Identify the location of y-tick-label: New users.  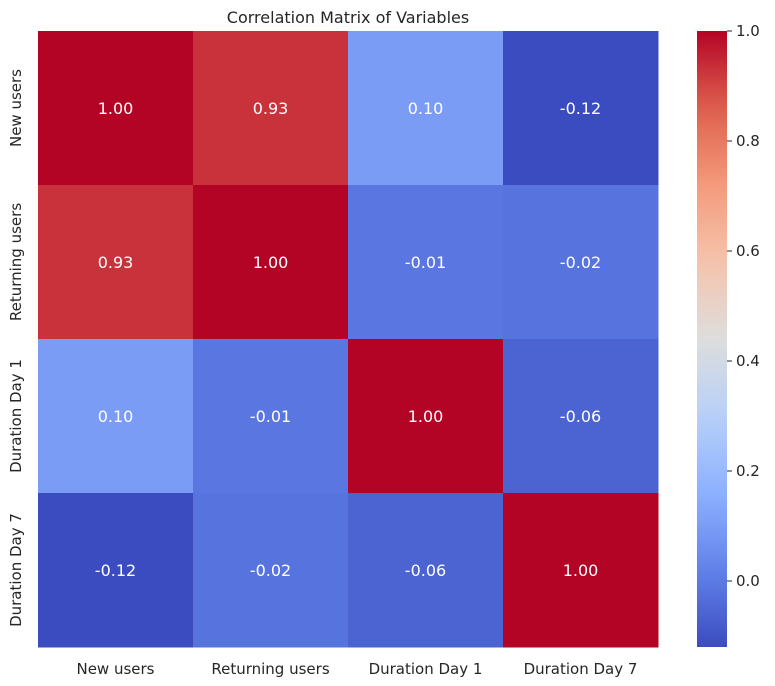
(16, 108).